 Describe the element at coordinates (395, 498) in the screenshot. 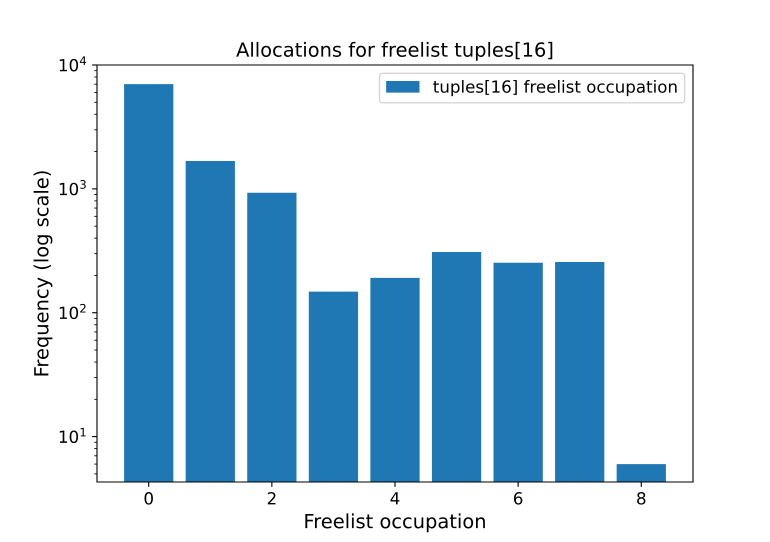

I see `x-tick-label: 4` at that location.